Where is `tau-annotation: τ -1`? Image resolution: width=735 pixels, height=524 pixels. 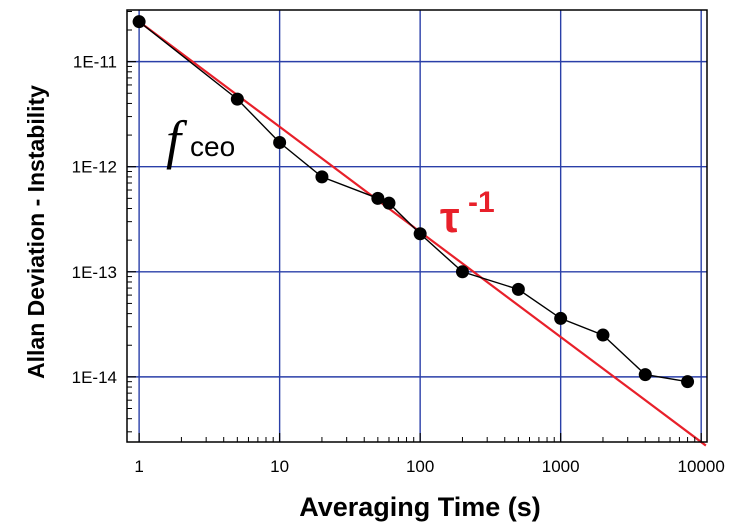 tau-annotation: τ -1 is located at coordinates (467, 214).